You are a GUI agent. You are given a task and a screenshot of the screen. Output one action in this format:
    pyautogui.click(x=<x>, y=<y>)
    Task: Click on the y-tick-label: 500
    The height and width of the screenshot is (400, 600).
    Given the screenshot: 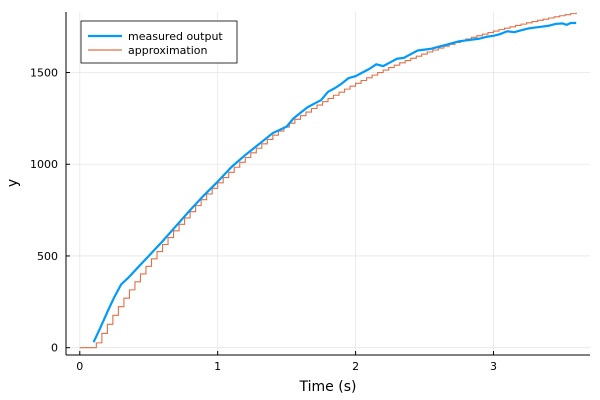 What is the action you would take?
    pyautogui.click(x=47, y=256)
    